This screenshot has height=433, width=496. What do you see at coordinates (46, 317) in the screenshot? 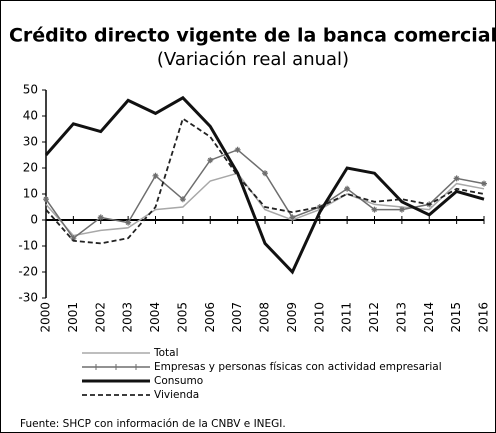
I see `x-tick-label: 2000` at bounding box center [46, 317].